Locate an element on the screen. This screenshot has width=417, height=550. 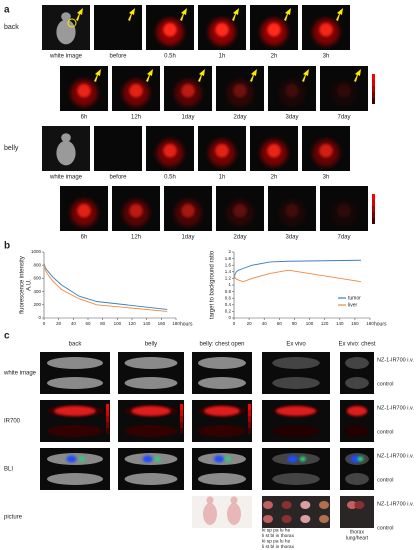
x-tick-label: 20 is located at coordinates (250, 323).